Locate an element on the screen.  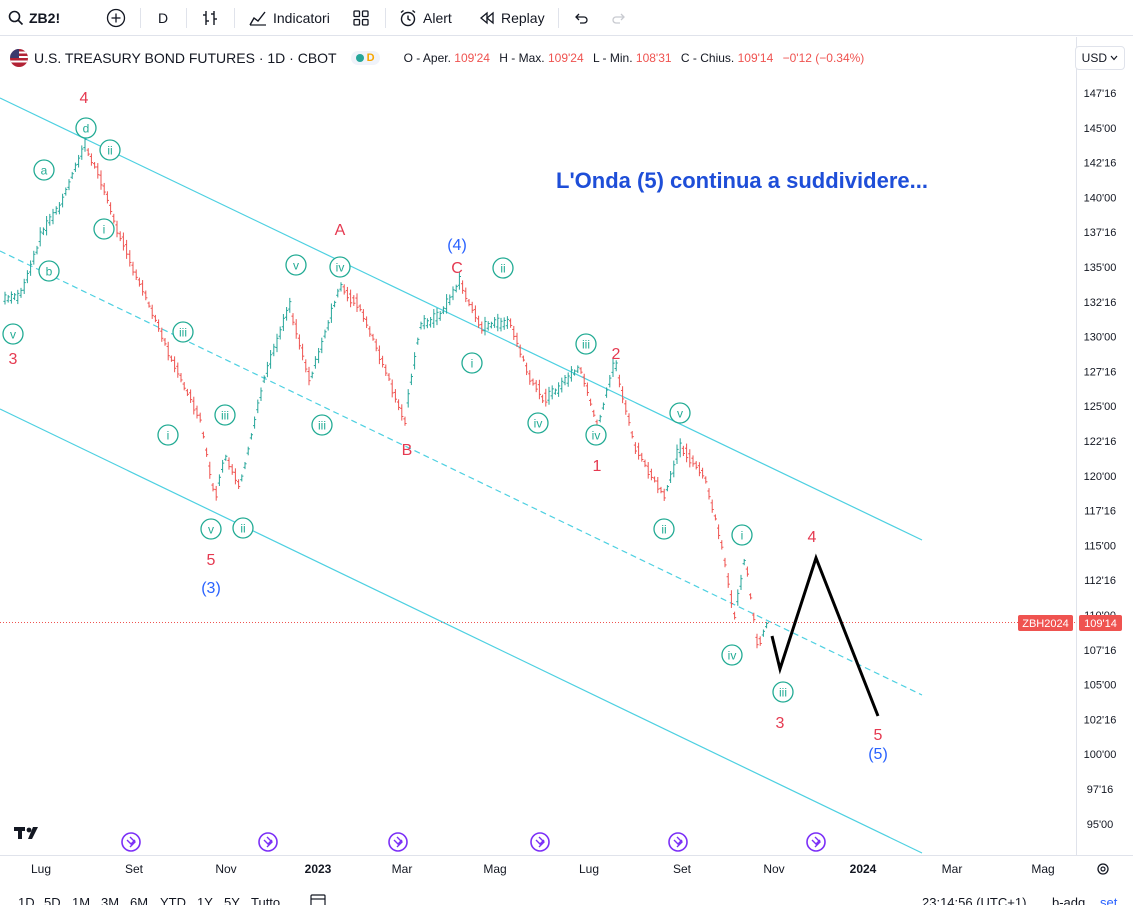
wave-label-blue: (5) is located at coordinates (878, 754).